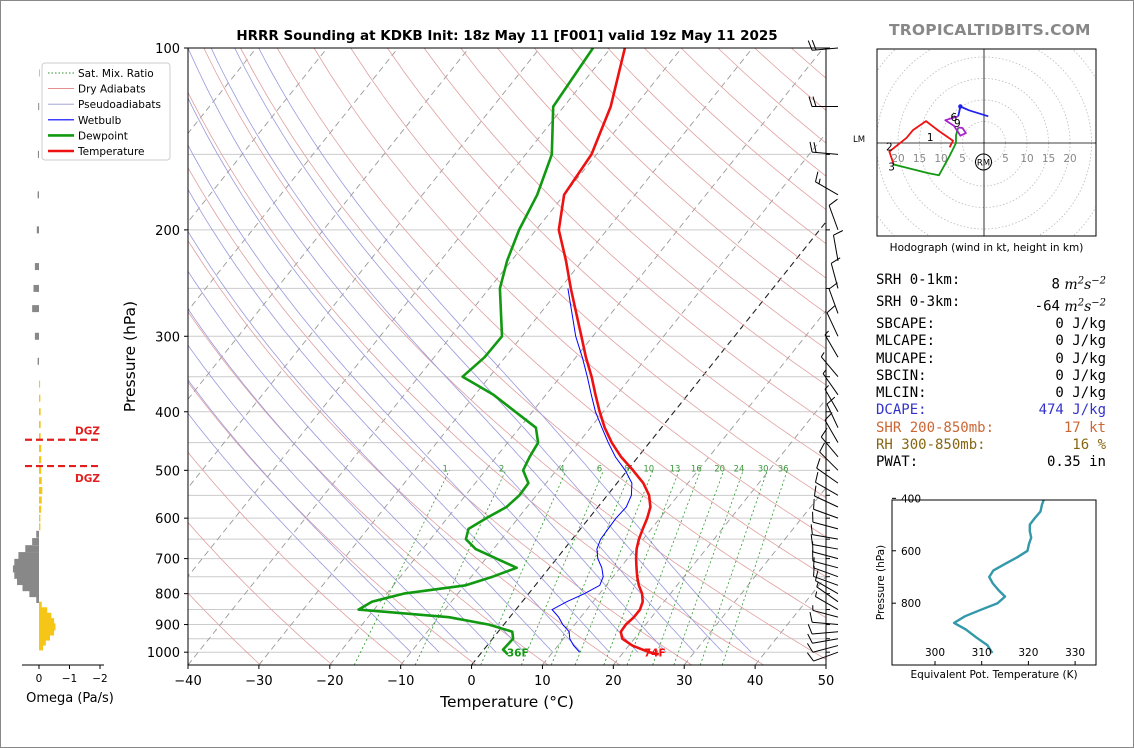 The image size is (1134, 748). Describe the element at coordinates (675, 470) in the screenshot. I see `mixing-ratio-label: 13` at that location.